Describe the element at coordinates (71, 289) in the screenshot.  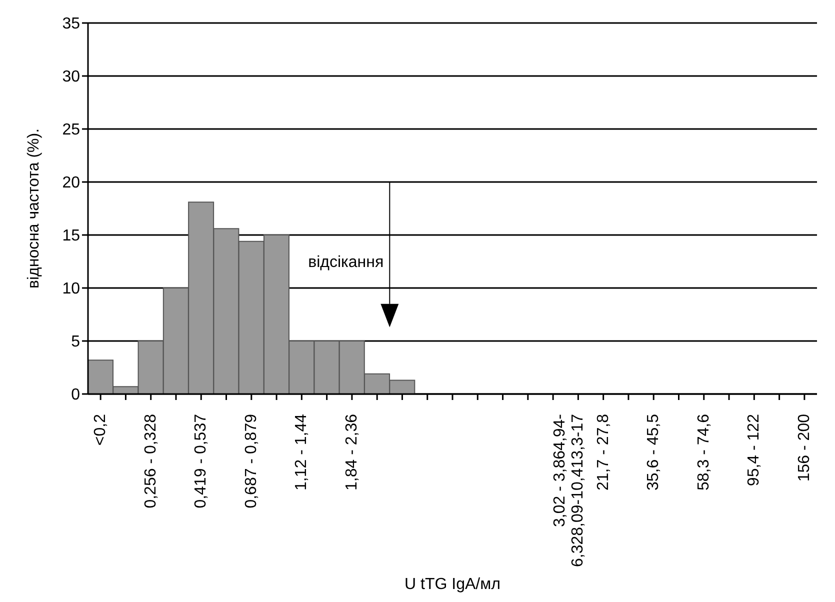
I see `y-tick-label: 10` at that location.